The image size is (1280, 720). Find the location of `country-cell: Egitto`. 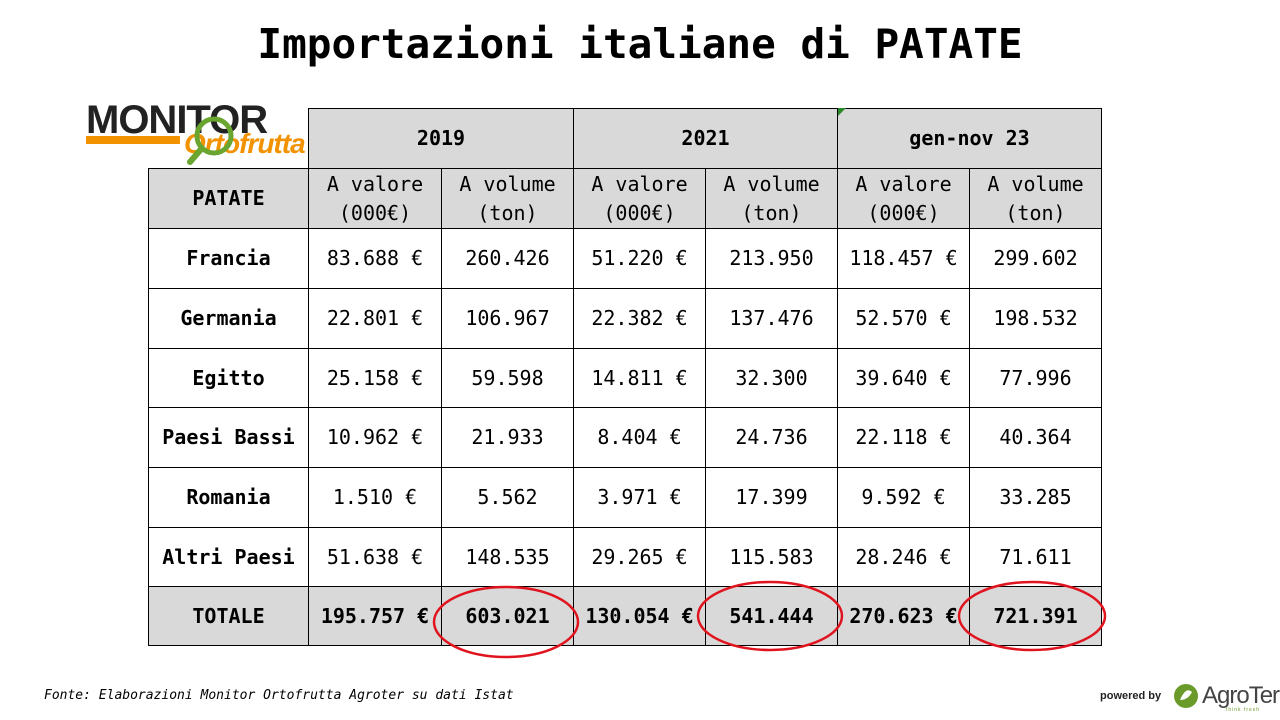

country-cell: Egitto is located at coordinates (228, 378).